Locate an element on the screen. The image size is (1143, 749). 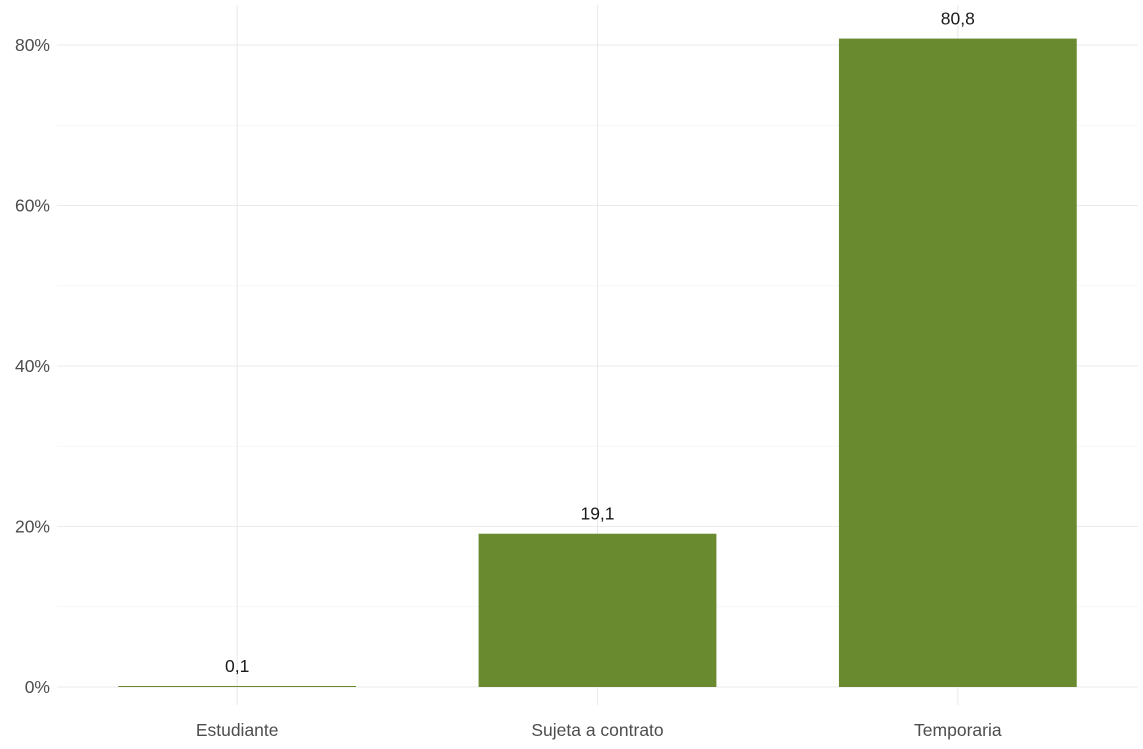
y-tick-label: 40% is located at coordinates (32, 366).